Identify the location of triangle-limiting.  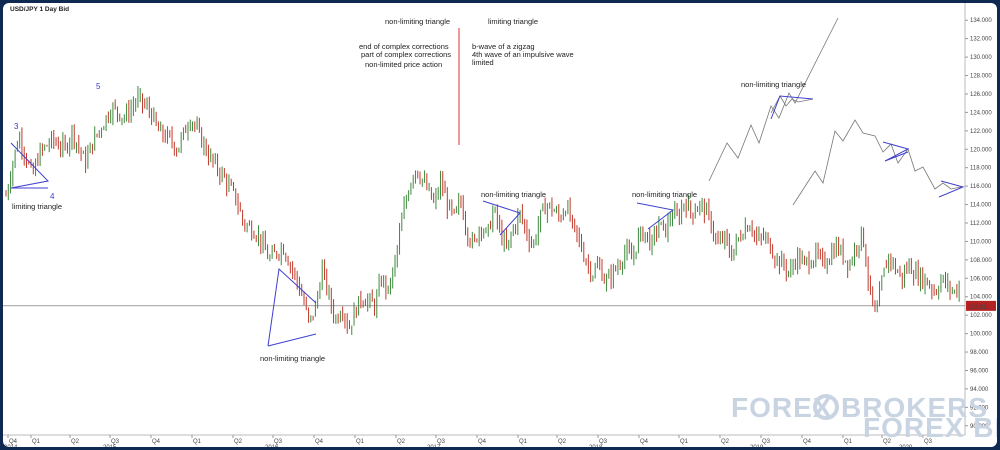
(30, 165).